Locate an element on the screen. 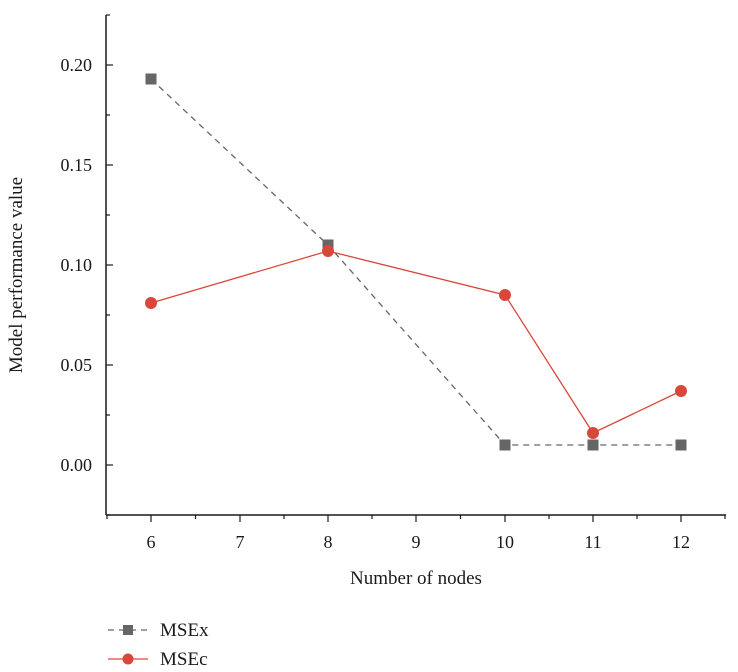  y-tick-label: 0.15 is located at coordinates (77, 165).